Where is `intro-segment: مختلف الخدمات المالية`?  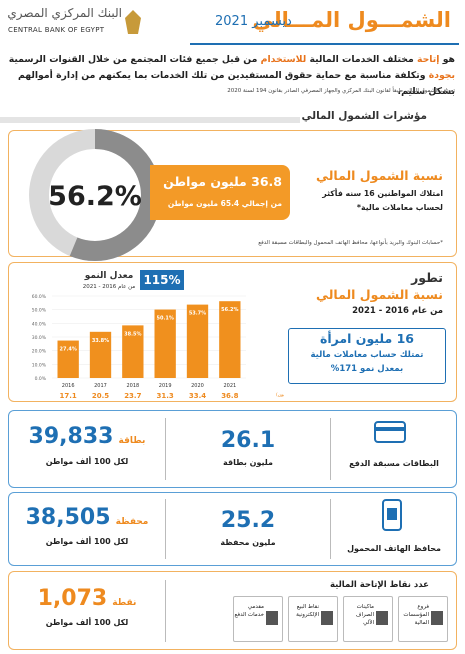
intro-segment: مختلف الخدمات المالية is located at coordinates (361, 59).